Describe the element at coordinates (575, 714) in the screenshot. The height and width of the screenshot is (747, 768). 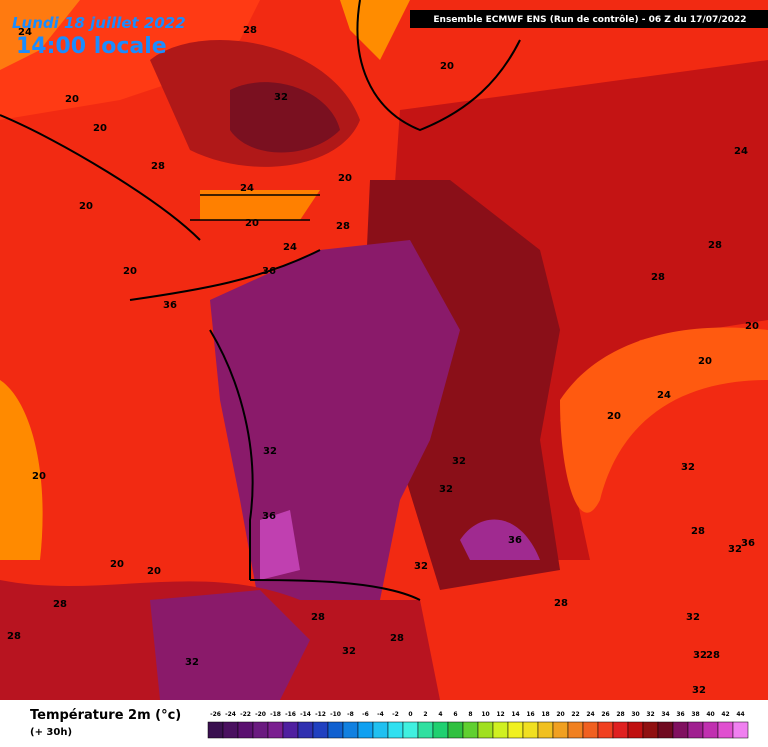
I see `scale-tick-label: 22` at that location.